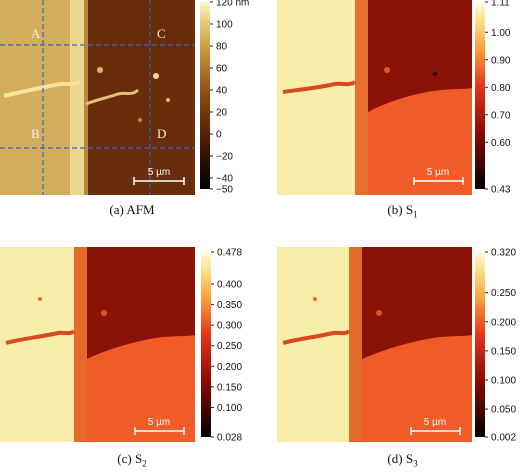  I want to click on colorbar-tick-label: 0.320, so click(503, 253).